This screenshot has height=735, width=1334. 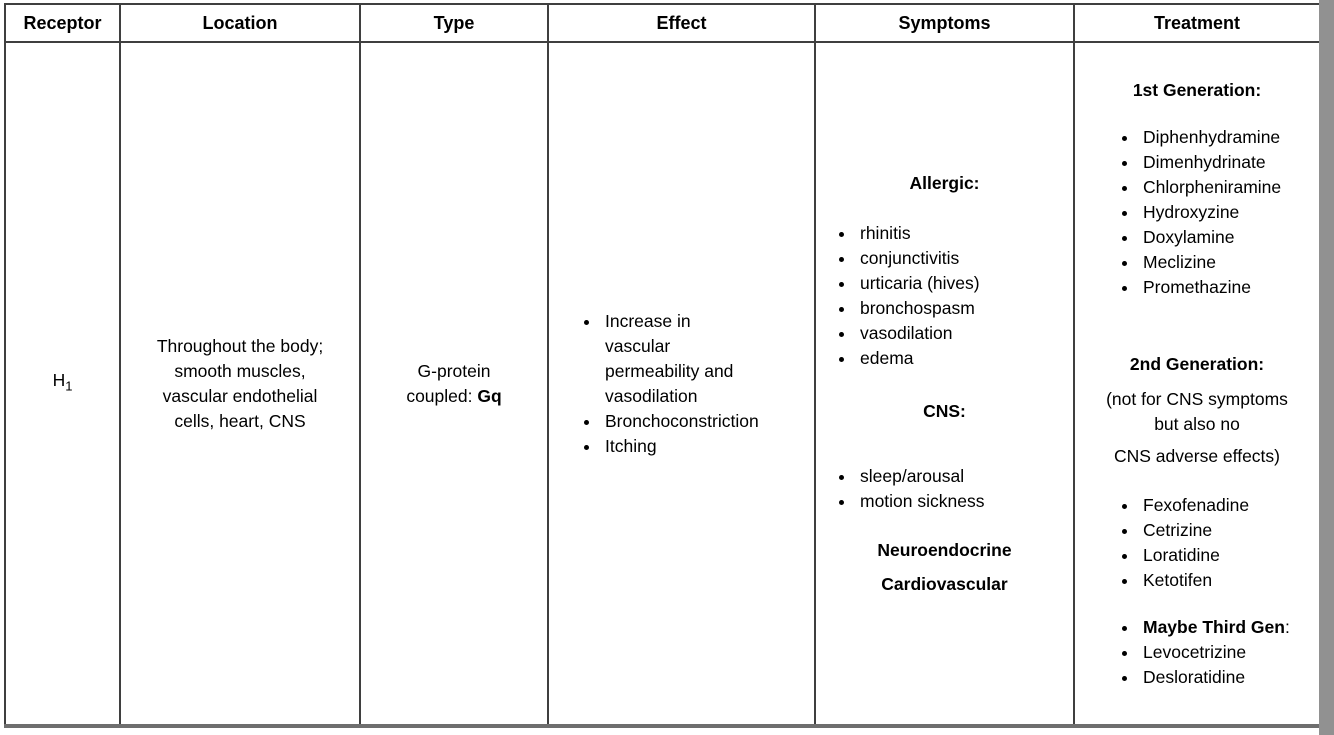 What do you see at coordinates (1226, 237) in the screenshot?
I see `list-item: Doxylamine` at bounding box center [1226, 237].